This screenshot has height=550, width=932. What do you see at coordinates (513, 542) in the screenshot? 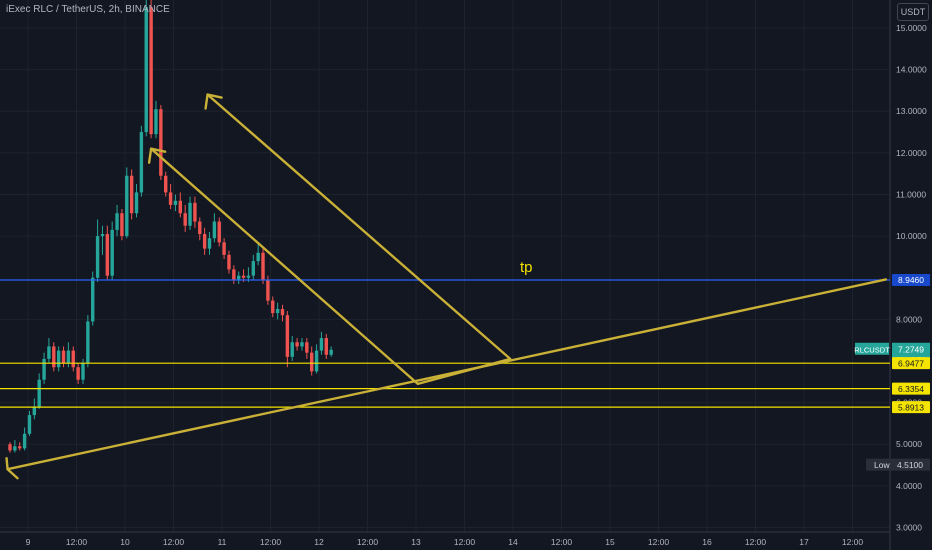
I see `time-tick-label: 14` at bounding box center [513, 542].